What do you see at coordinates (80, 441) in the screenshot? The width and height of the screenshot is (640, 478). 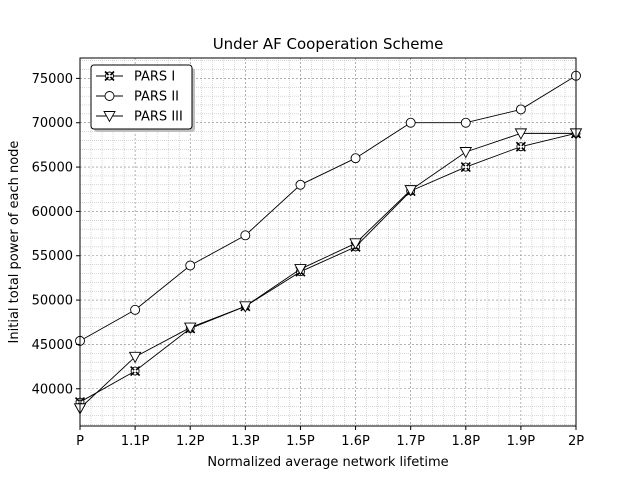 I see `x-tick-label: P` at bounding box center [80, 441].